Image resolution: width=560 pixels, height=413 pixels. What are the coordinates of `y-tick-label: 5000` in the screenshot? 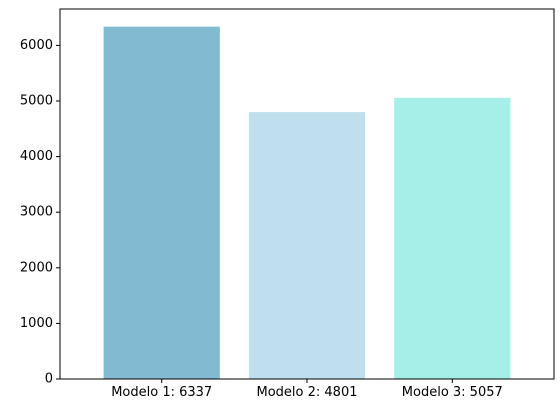 It's located at (36, 101).